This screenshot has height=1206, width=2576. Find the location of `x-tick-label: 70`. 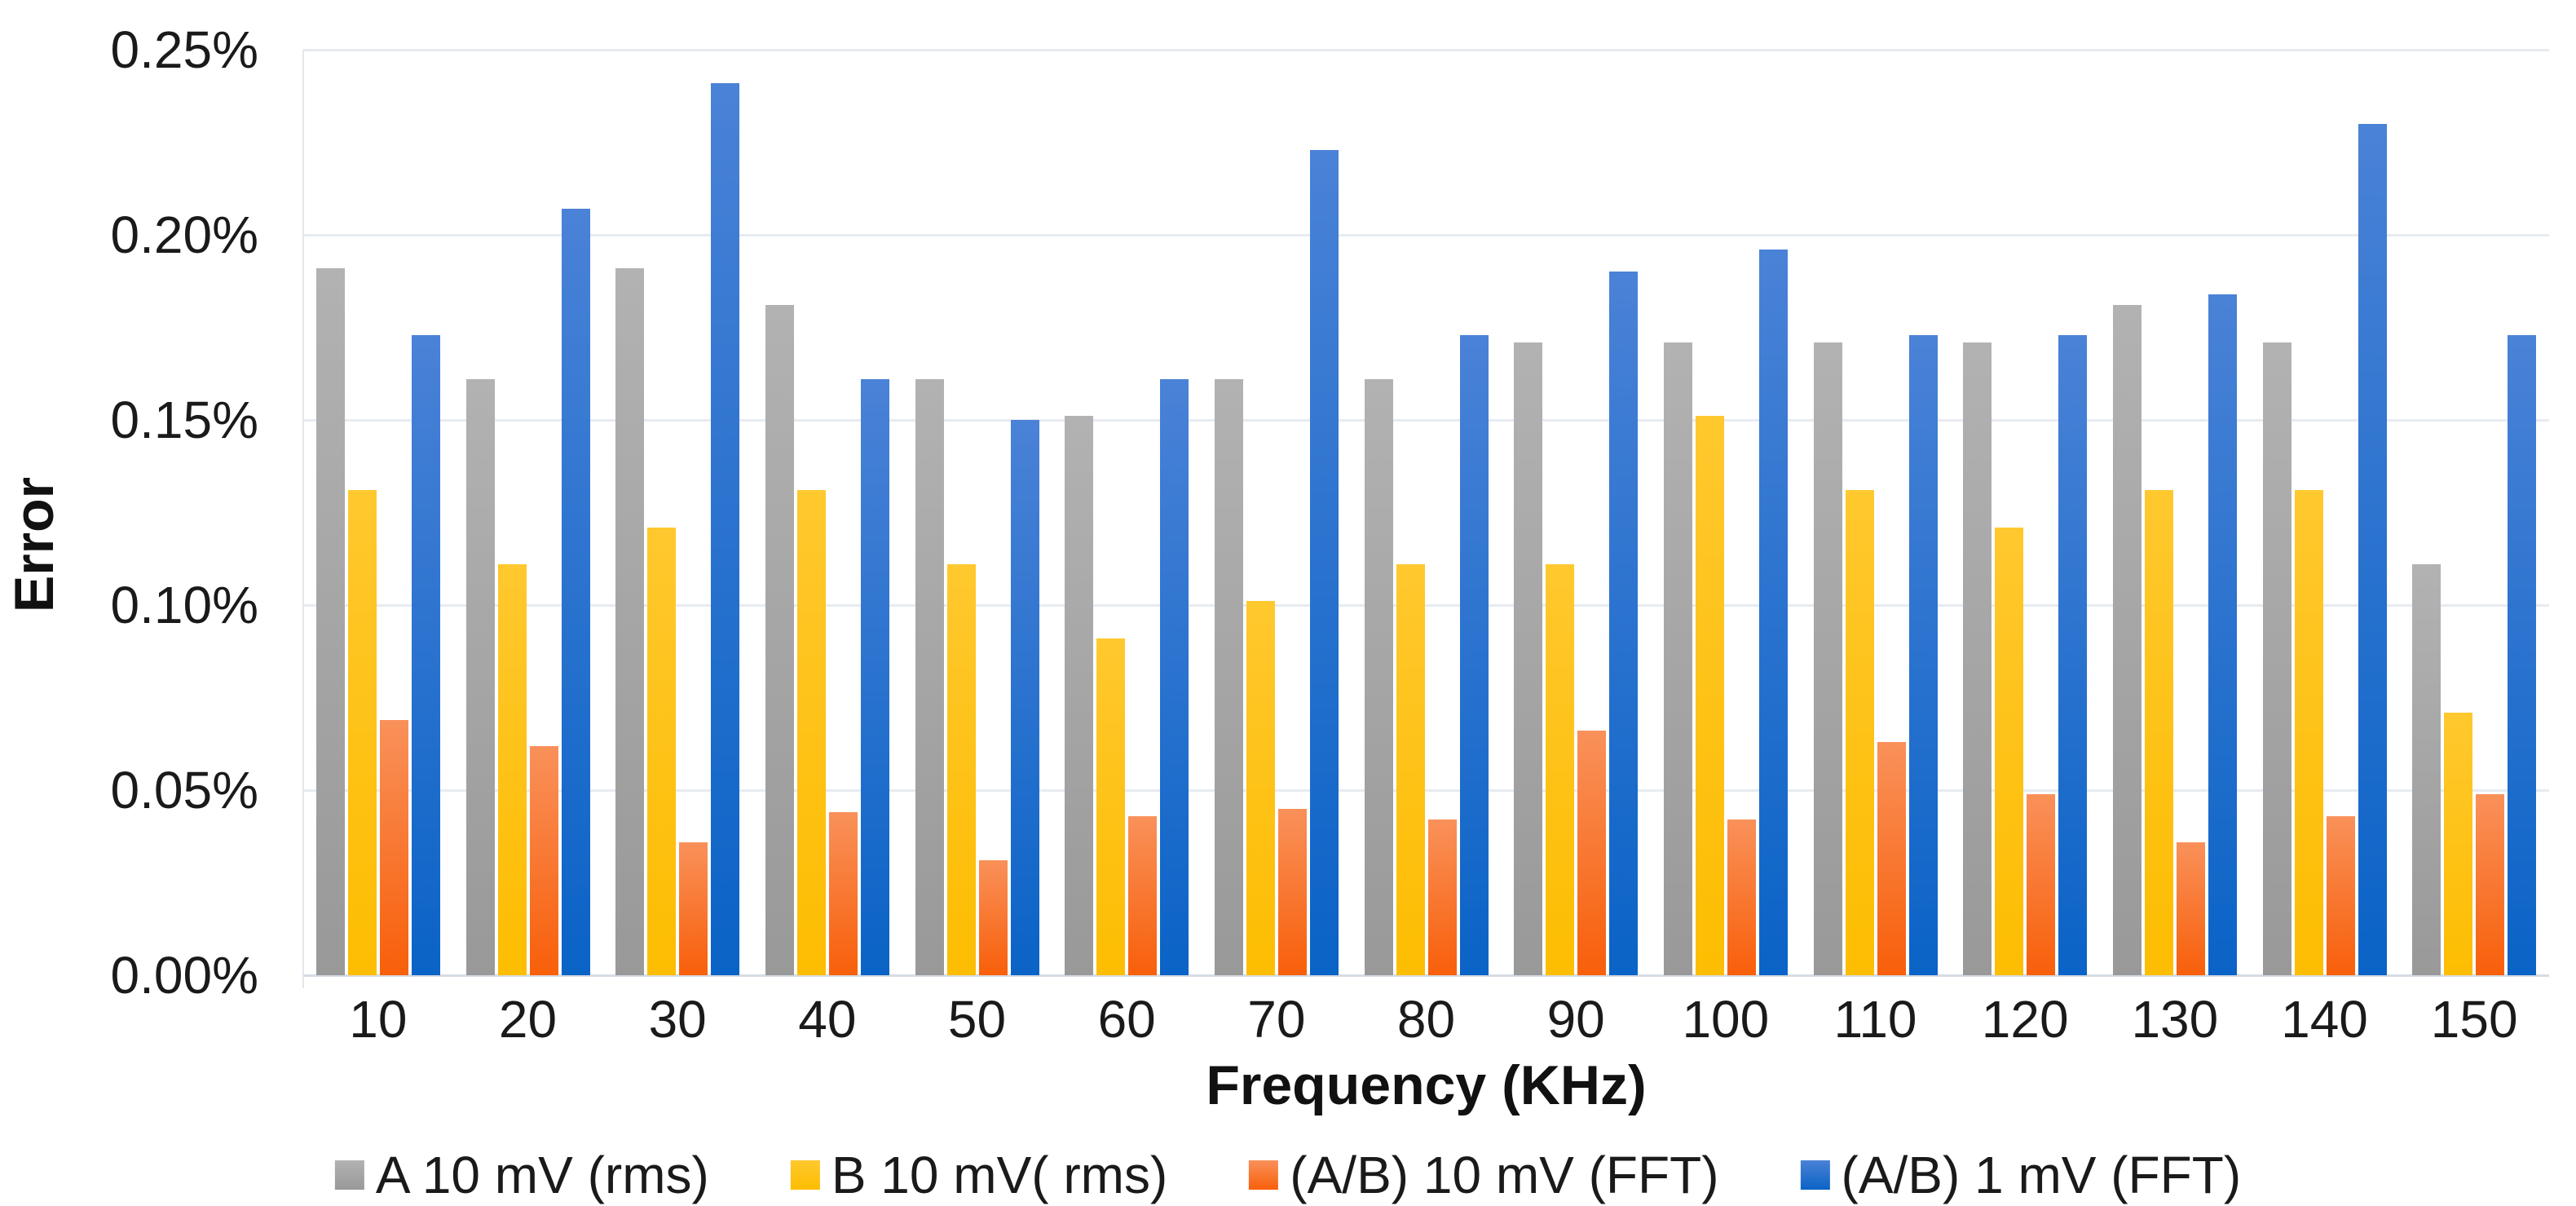

x-tick-label: 70 is located at coordinates (1276, 1020).